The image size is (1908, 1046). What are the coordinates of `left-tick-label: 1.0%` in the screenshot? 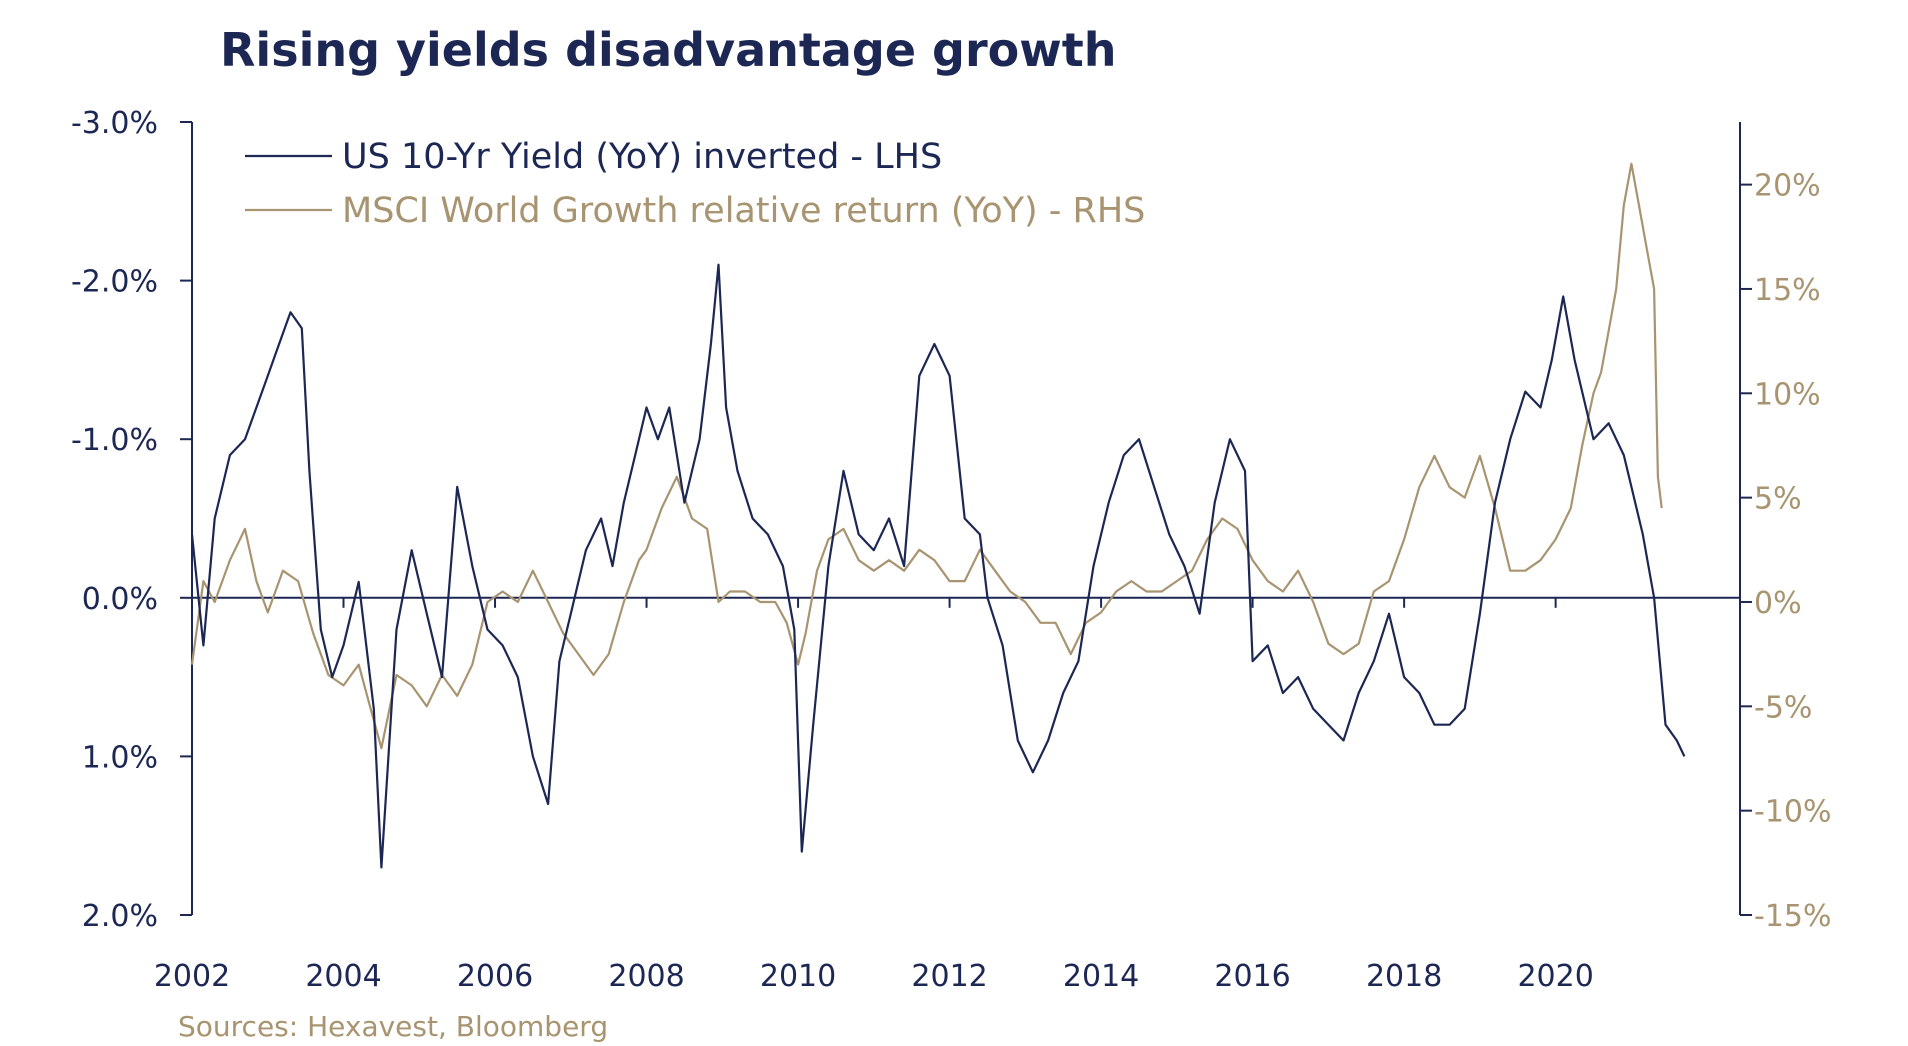 It's located at (120, 757).